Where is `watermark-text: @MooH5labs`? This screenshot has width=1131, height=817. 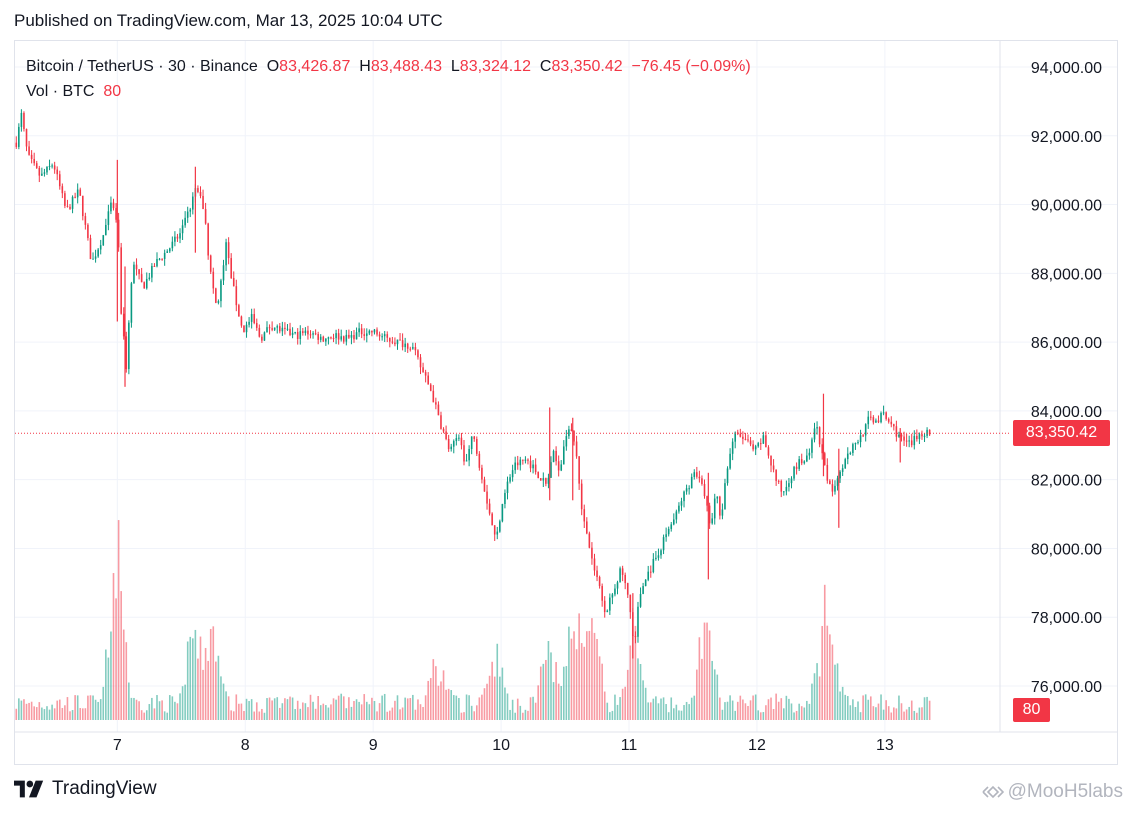
watermark-text: @MooH5labs is located at coordinates (1065, 791).